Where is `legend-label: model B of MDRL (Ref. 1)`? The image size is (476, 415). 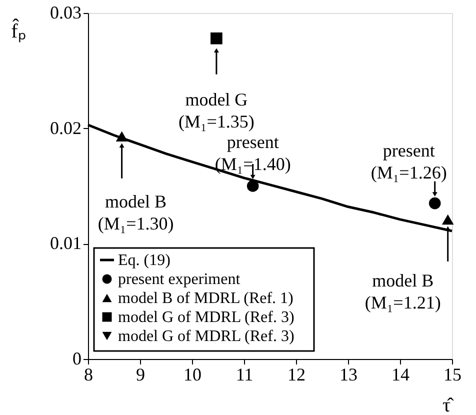 legend-label: model B of MDRL (Ref. 1) is located at coordinates (206, 298).